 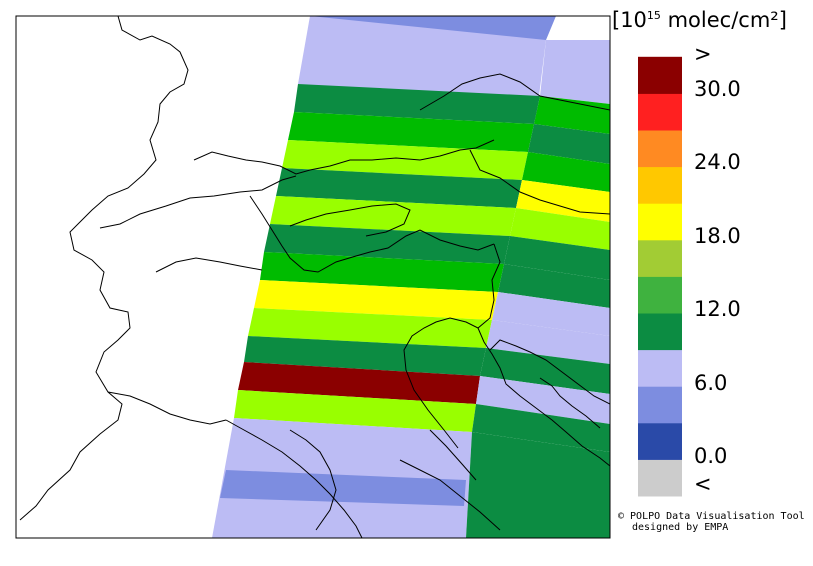 What do you see at coordinates (717, 236) in the screenshot?
I see `legend-tick-18: 18.0` at bounding box center [717, 236].